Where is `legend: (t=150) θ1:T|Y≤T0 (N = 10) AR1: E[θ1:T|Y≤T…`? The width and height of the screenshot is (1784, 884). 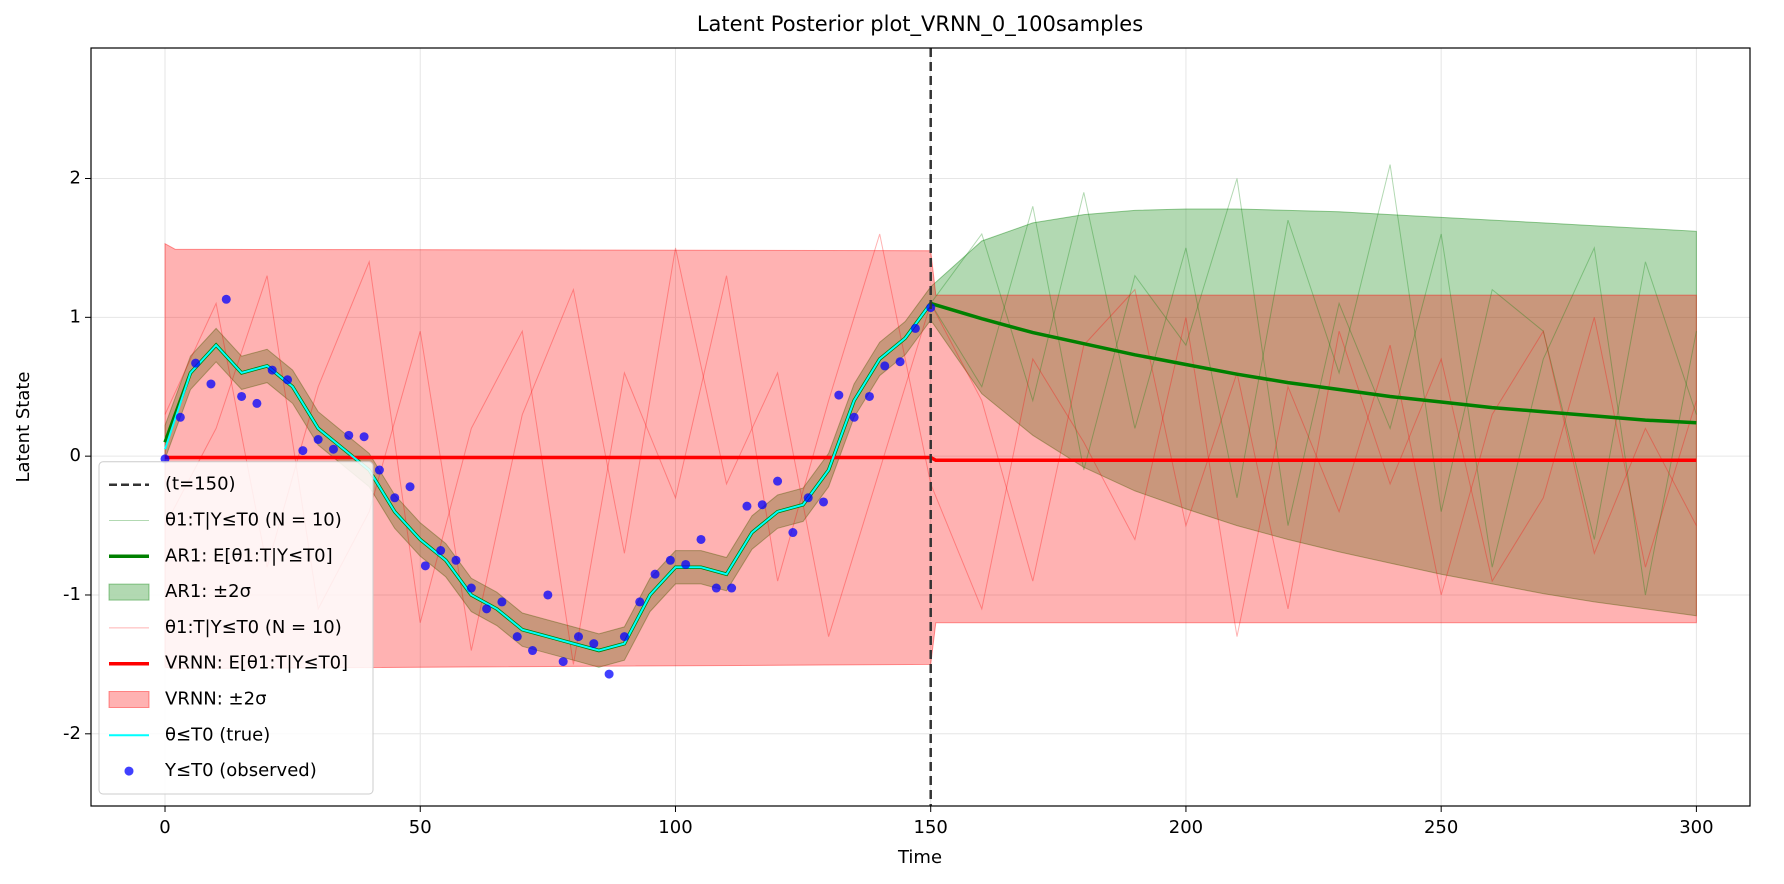 legend: (t=150) θ1:T|Y≤T0 (N = 10) AR1: E[θ1:T|Y≤T… is located at coordinates (236, 628).